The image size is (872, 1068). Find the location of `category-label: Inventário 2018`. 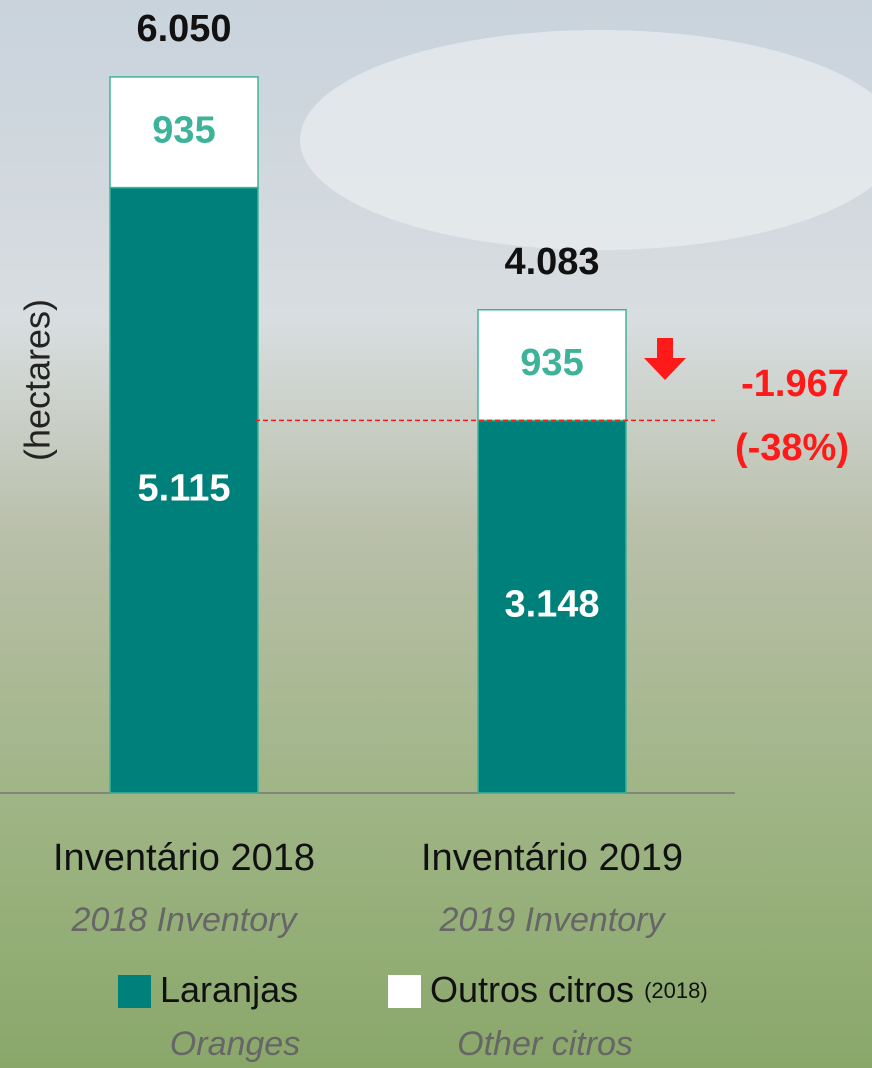

category-label: Inventário 2018 is located at coordinates (184, 858).